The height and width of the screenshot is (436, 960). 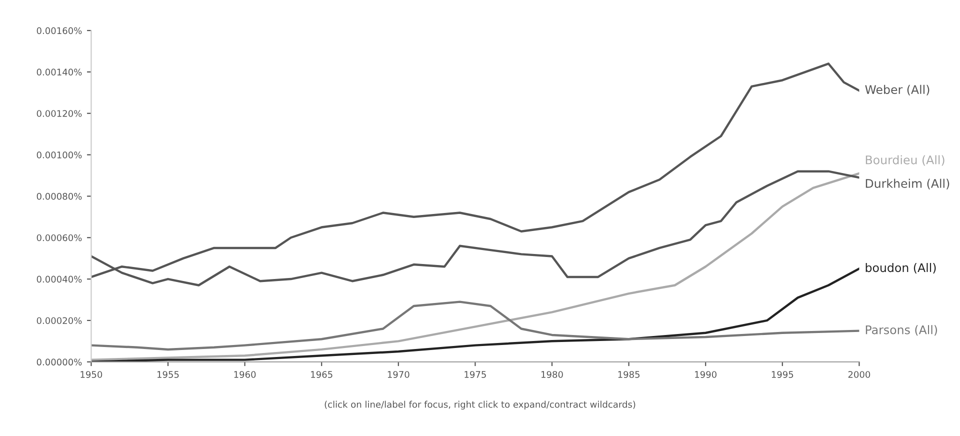 What do you see at coordinates (59, 238) in the screenshot?
I see `y-tick-label: 0.00060%` at bounding box center [59, 238].